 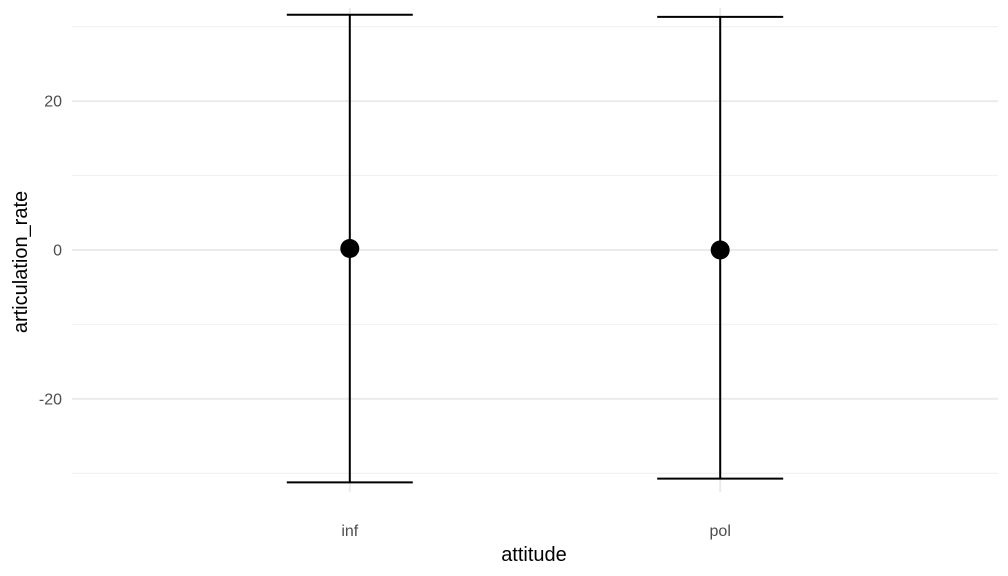 What do you see at coordinates (53, 102) in the screenshot?
I see `y-tick-label: 20` at bounding box center [53, 102].